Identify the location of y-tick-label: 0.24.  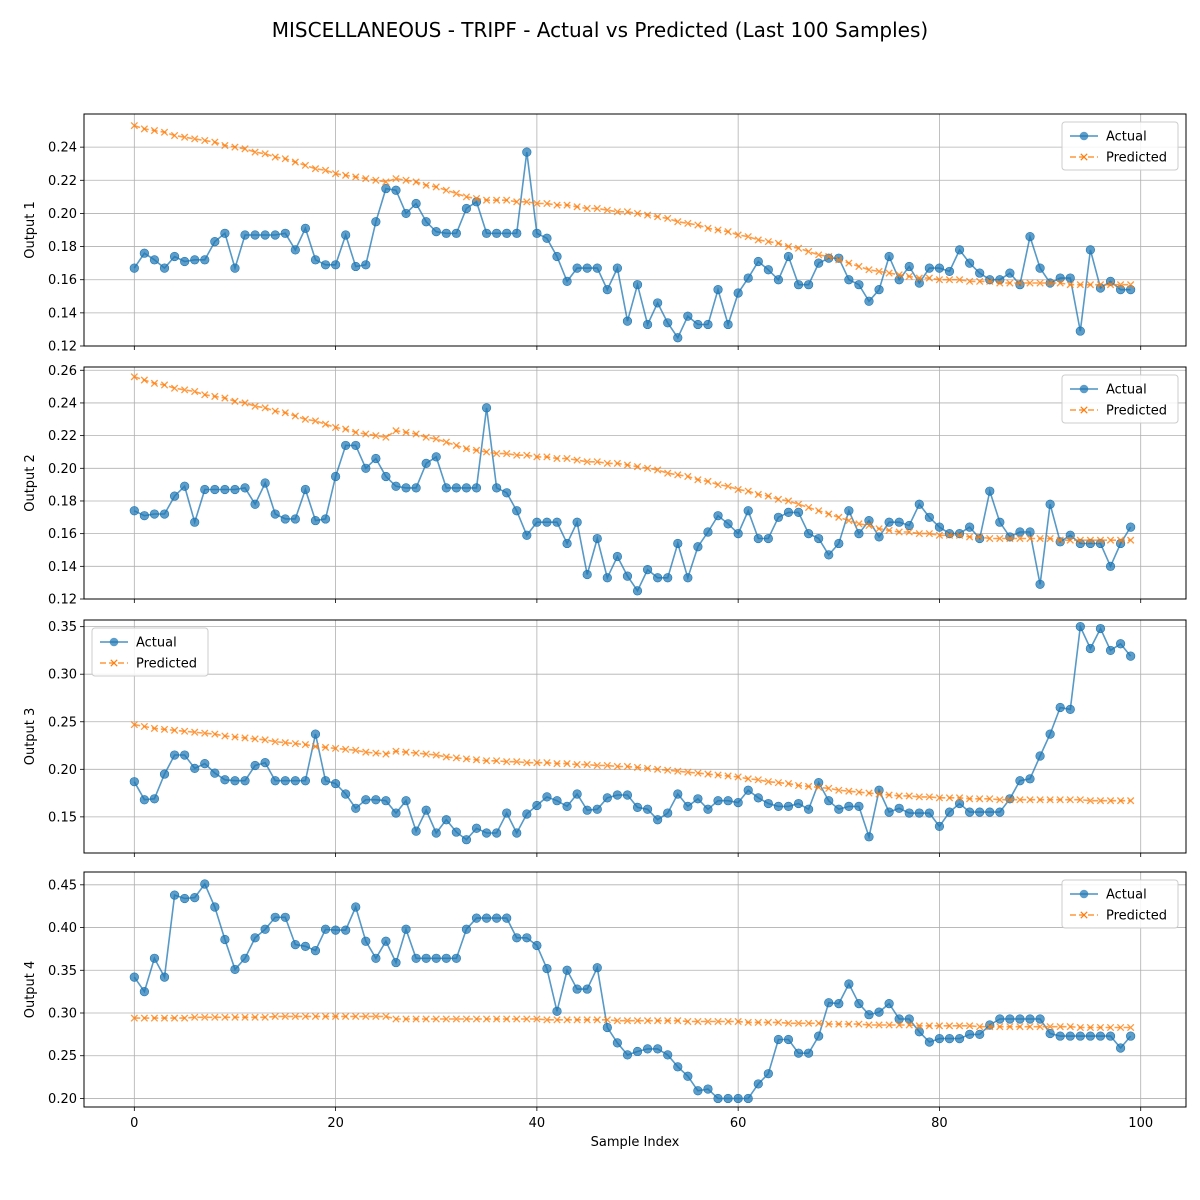
(62, 403).